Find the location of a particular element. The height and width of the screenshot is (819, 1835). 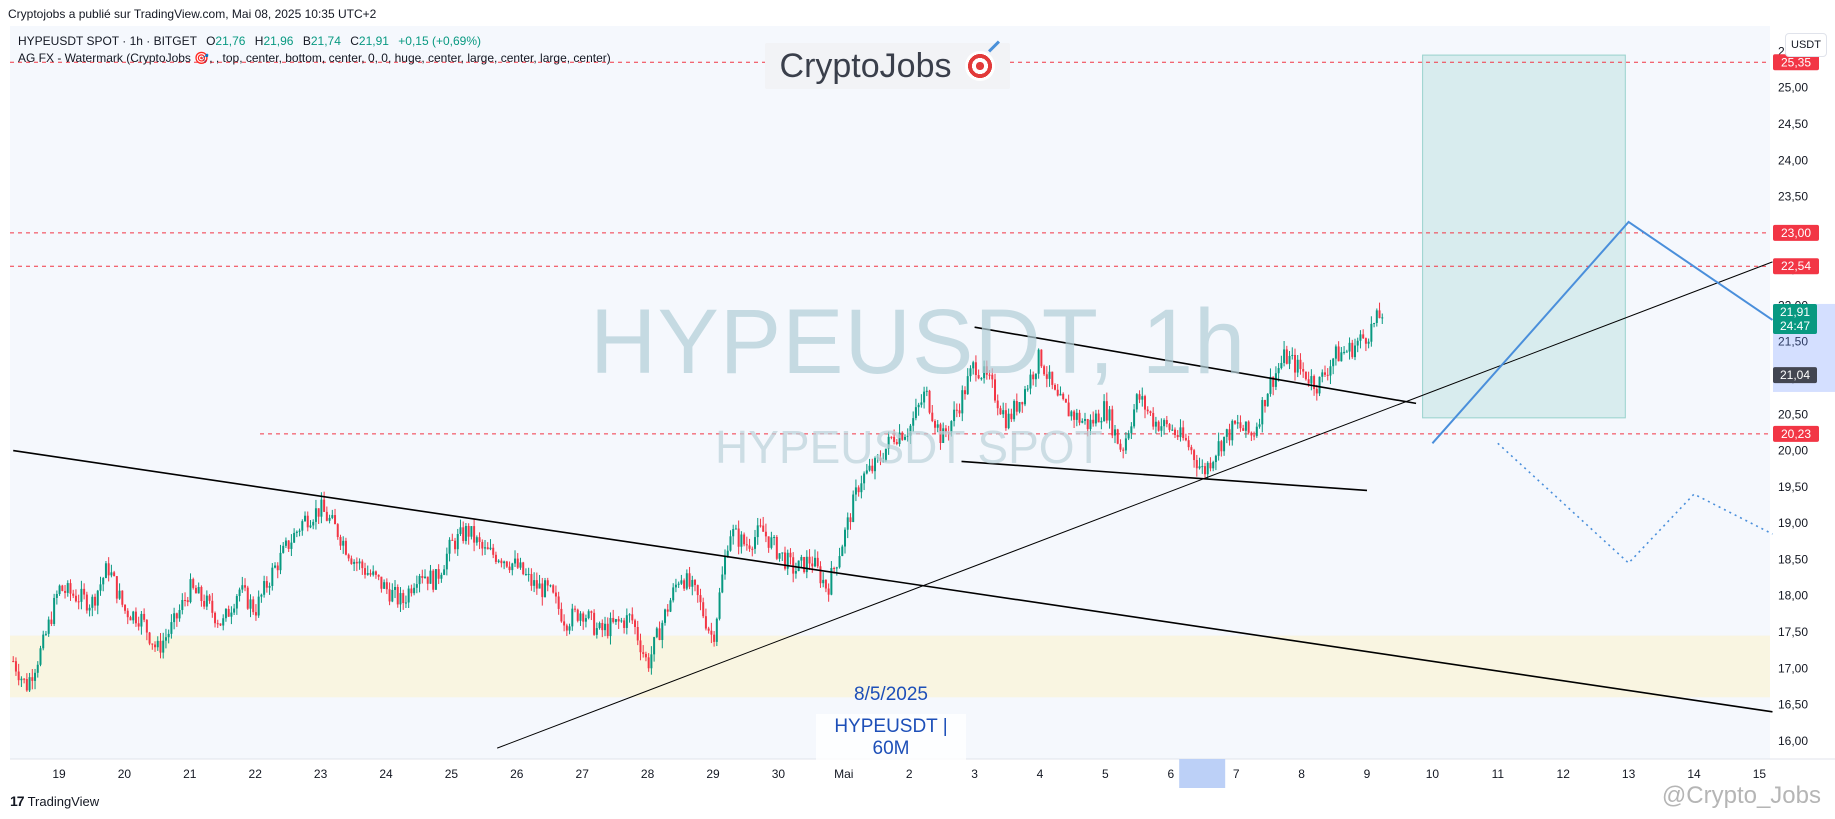

current-price-label: 21,91 is located at coordinates (1795, 312).